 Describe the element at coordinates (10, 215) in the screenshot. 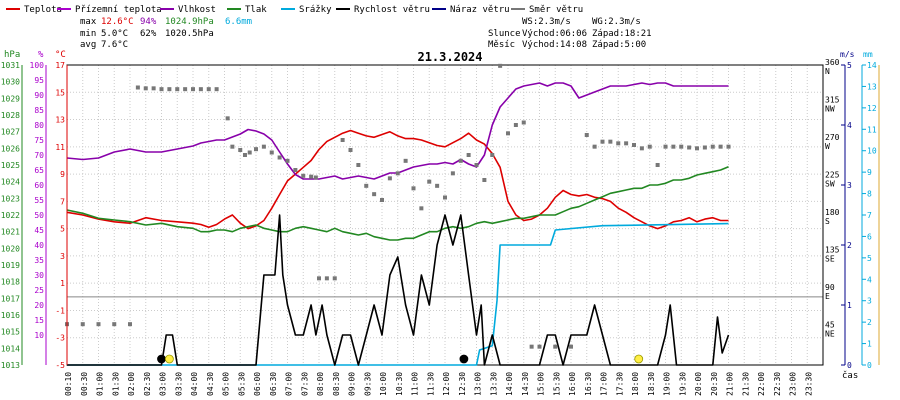

I see `hpa-tick: 1022` at that location.